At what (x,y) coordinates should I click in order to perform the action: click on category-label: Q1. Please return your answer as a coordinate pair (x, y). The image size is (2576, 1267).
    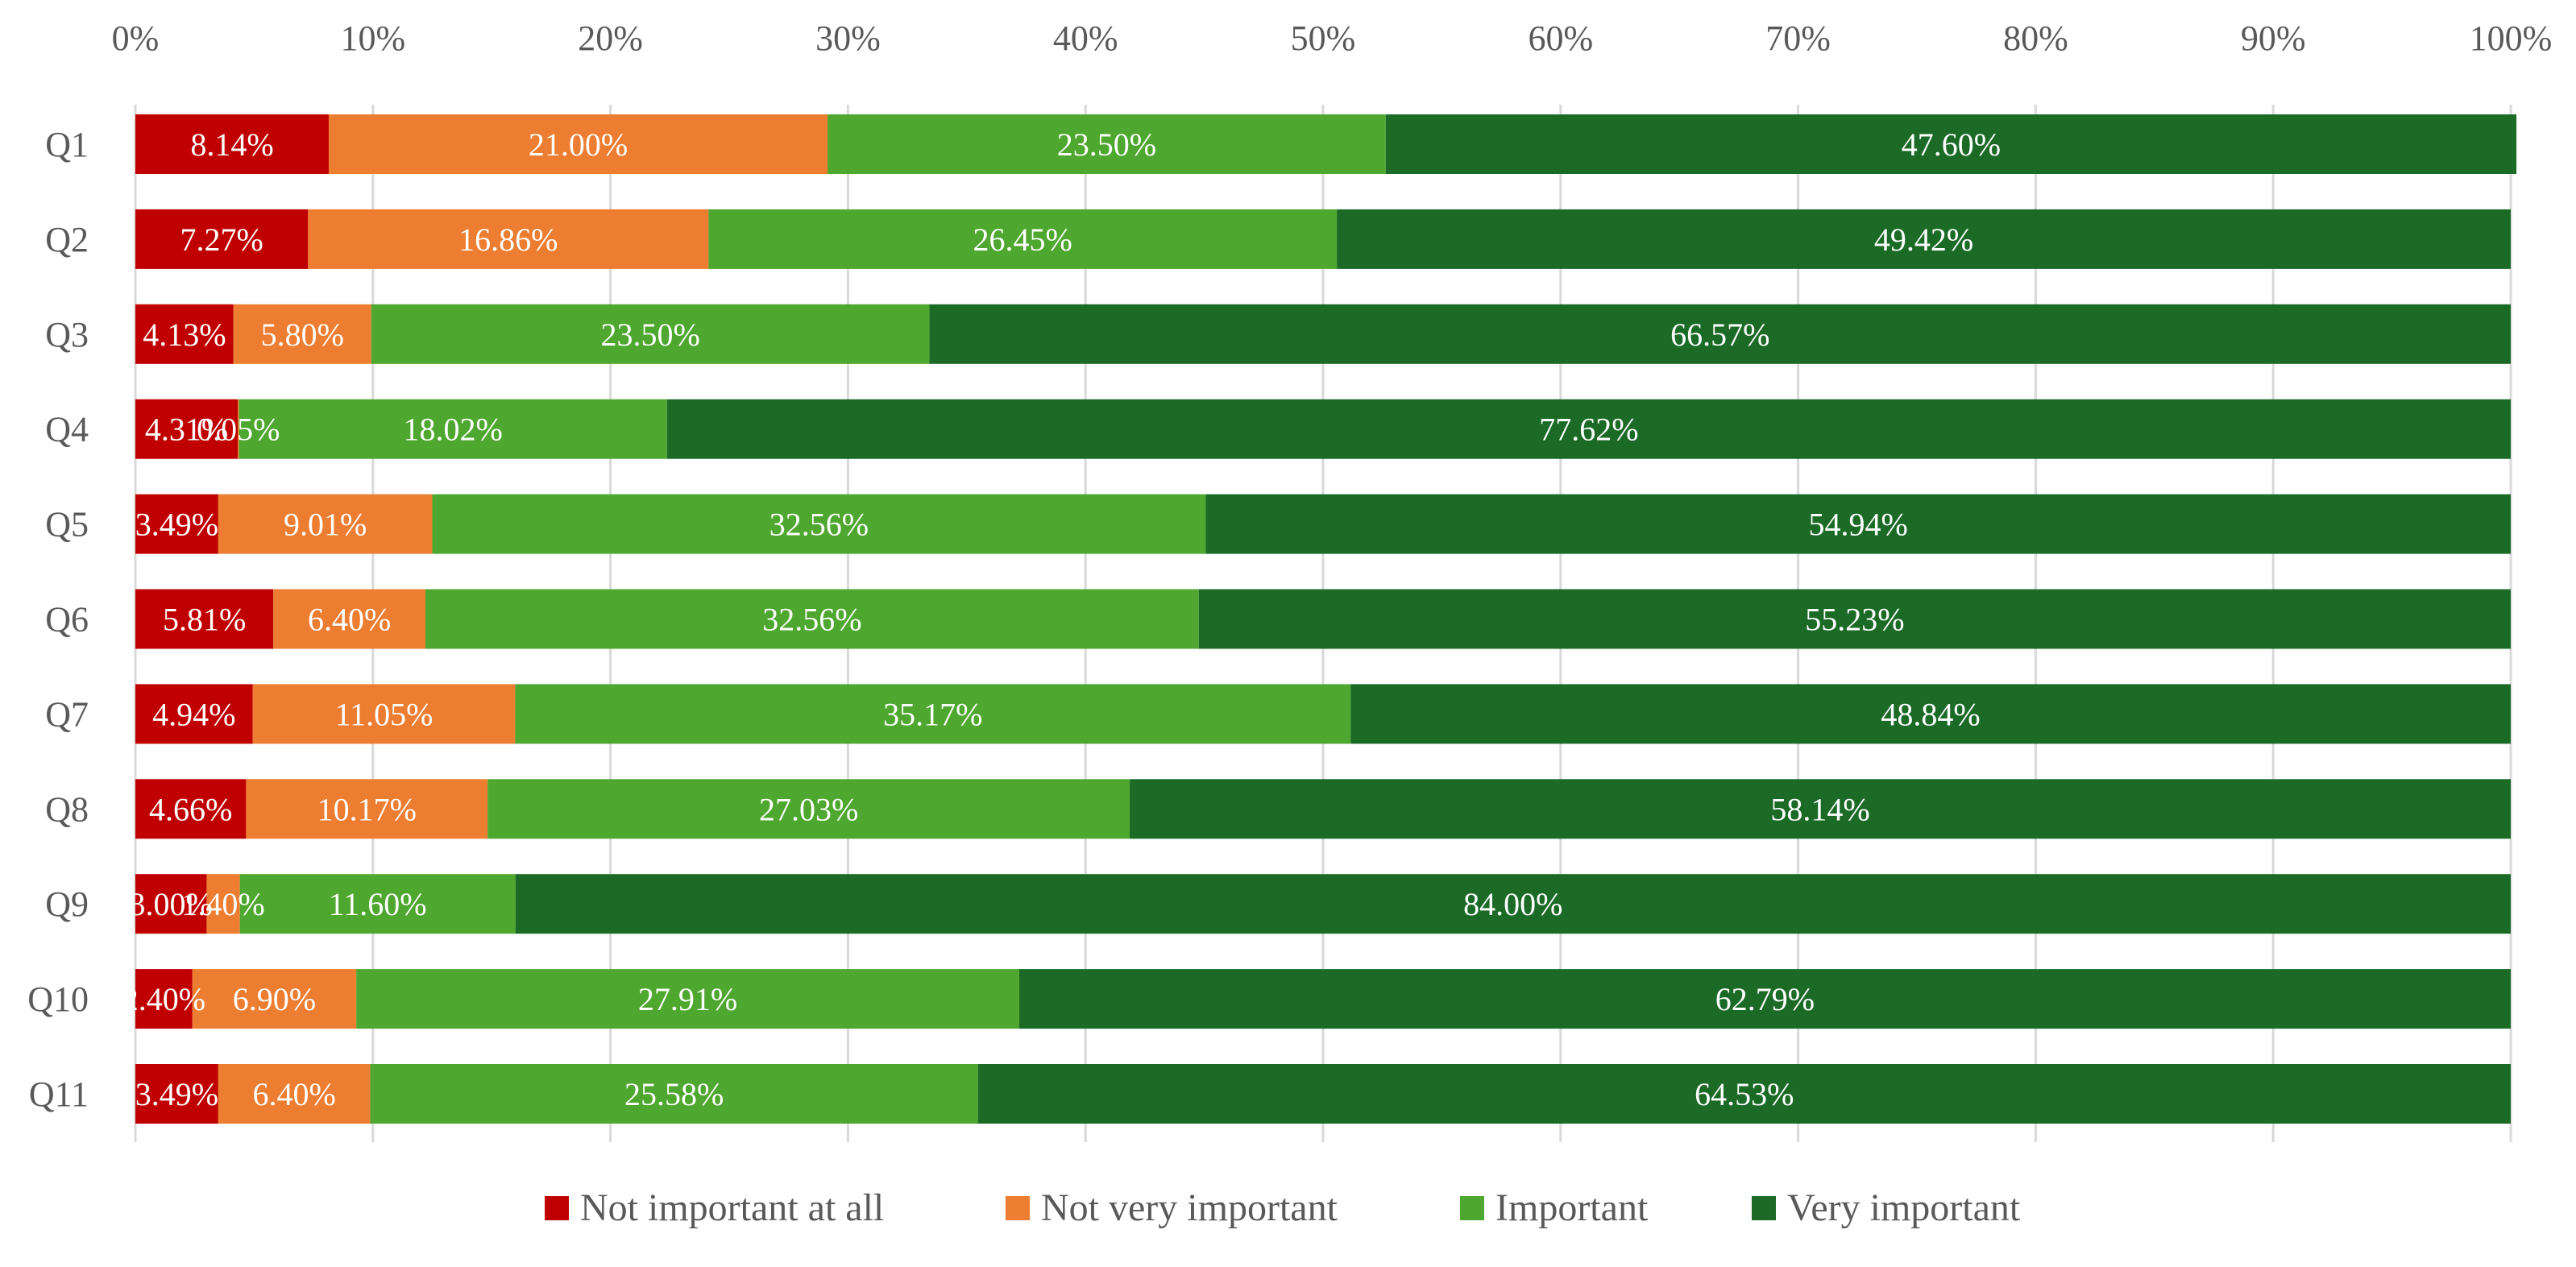
    Looking at the image, I should click on (67, 144).